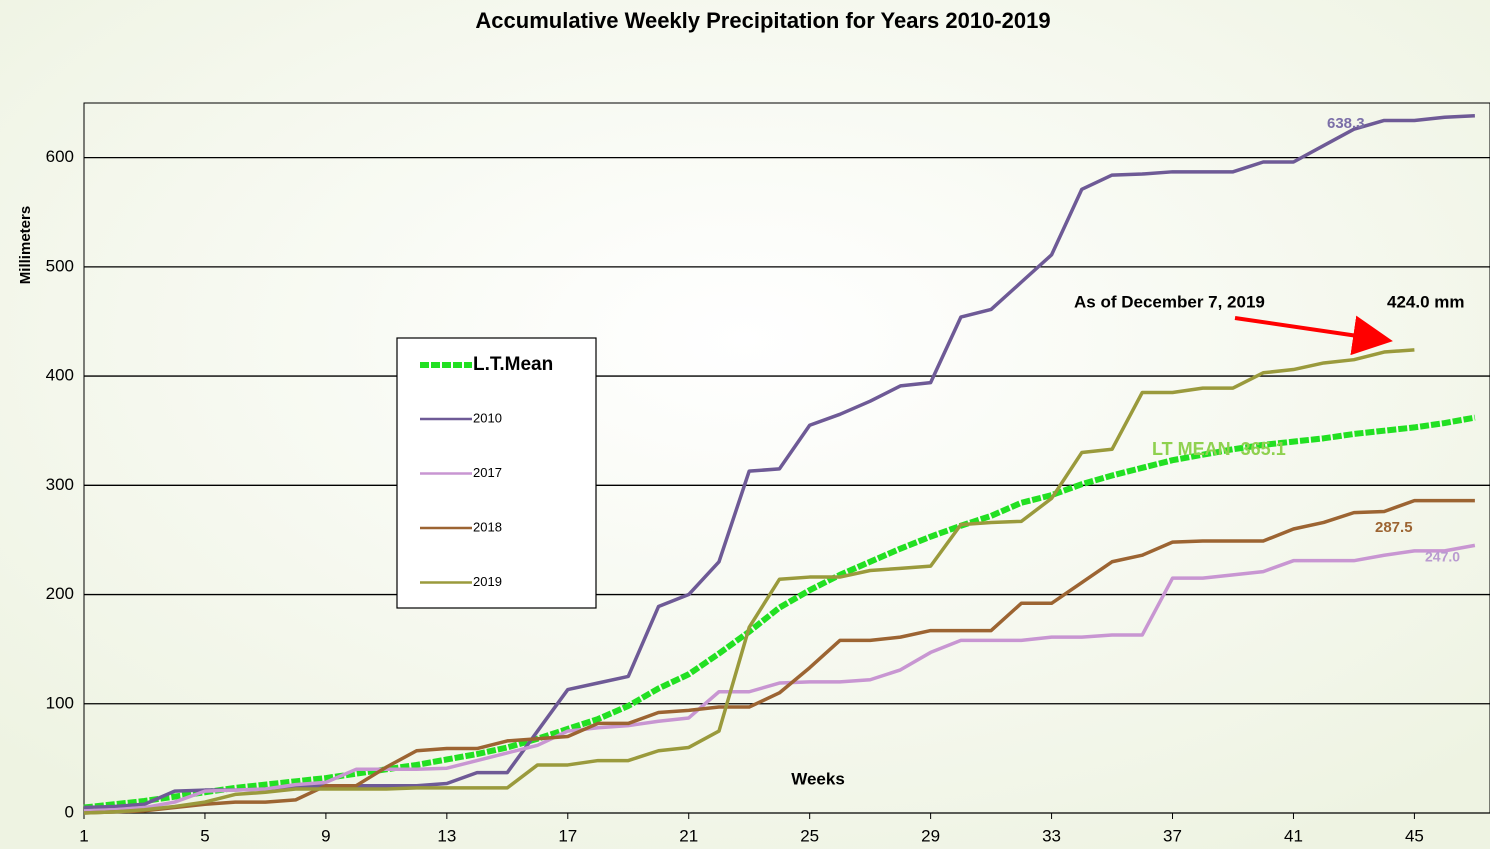  What do you see at coordinates (487, 417) in the screenshot?
I see `legend-label: 2010` at bounding box center [487, 417].